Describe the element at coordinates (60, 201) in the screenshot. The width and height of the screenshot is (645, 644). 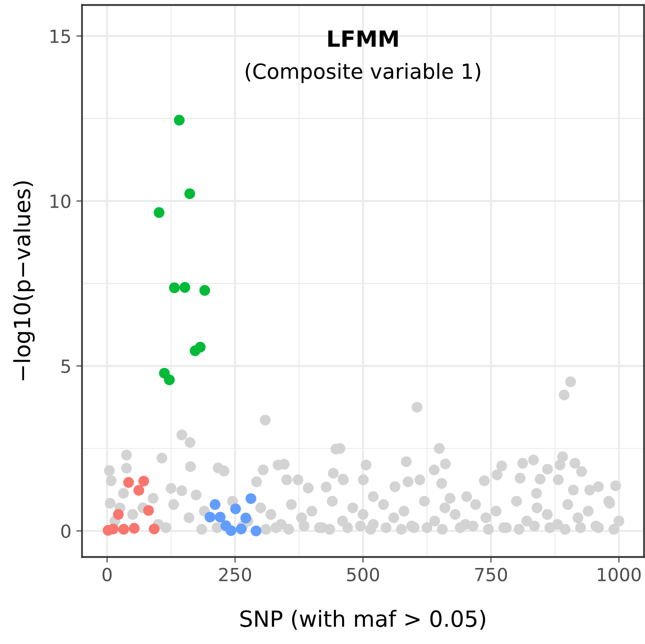
I see `y-tick-label: 10` at that location.